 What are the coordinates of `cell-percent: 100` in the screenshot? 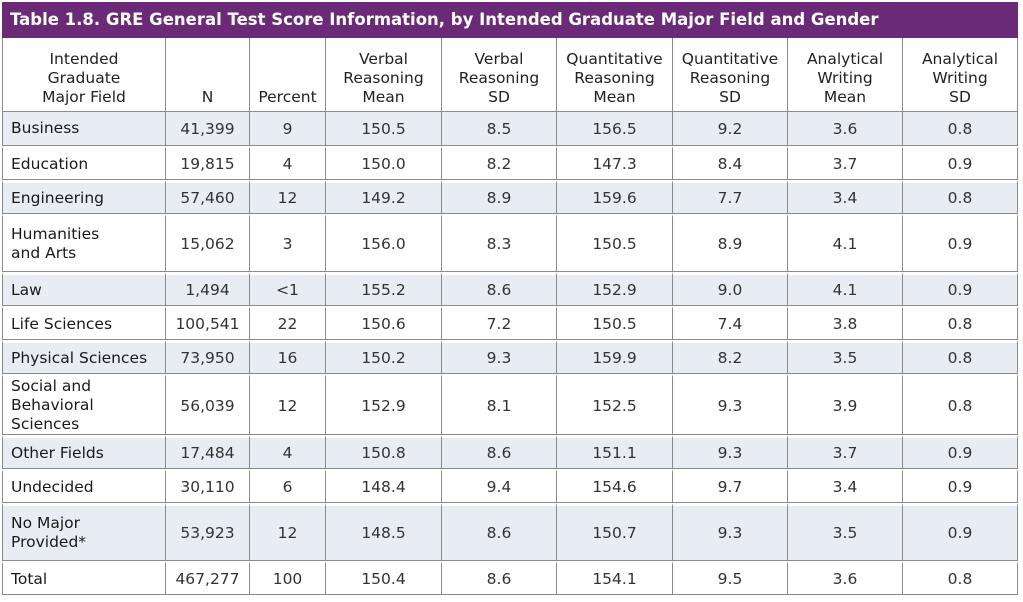 It's located at (288, 578).